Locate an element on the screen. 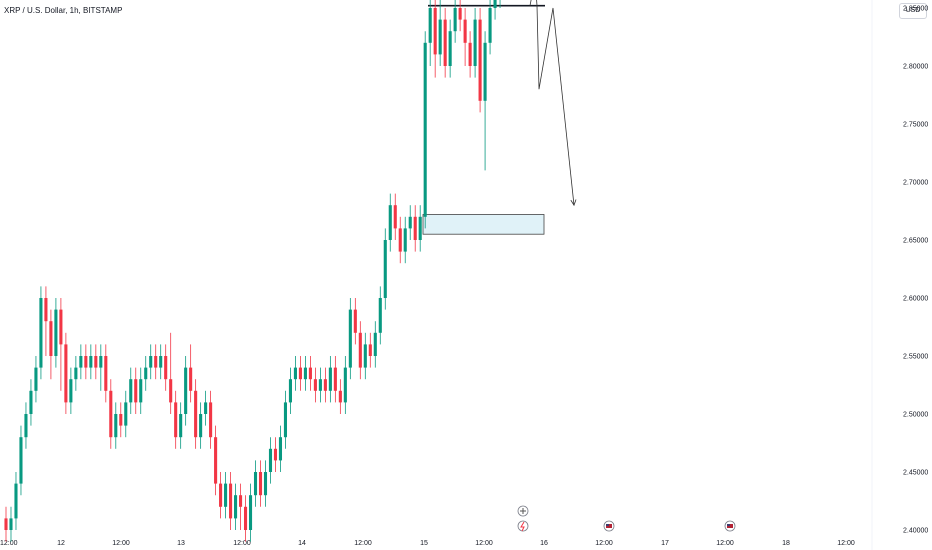  y-tick-label: 2.50000 is located at coordinates (915, 415).